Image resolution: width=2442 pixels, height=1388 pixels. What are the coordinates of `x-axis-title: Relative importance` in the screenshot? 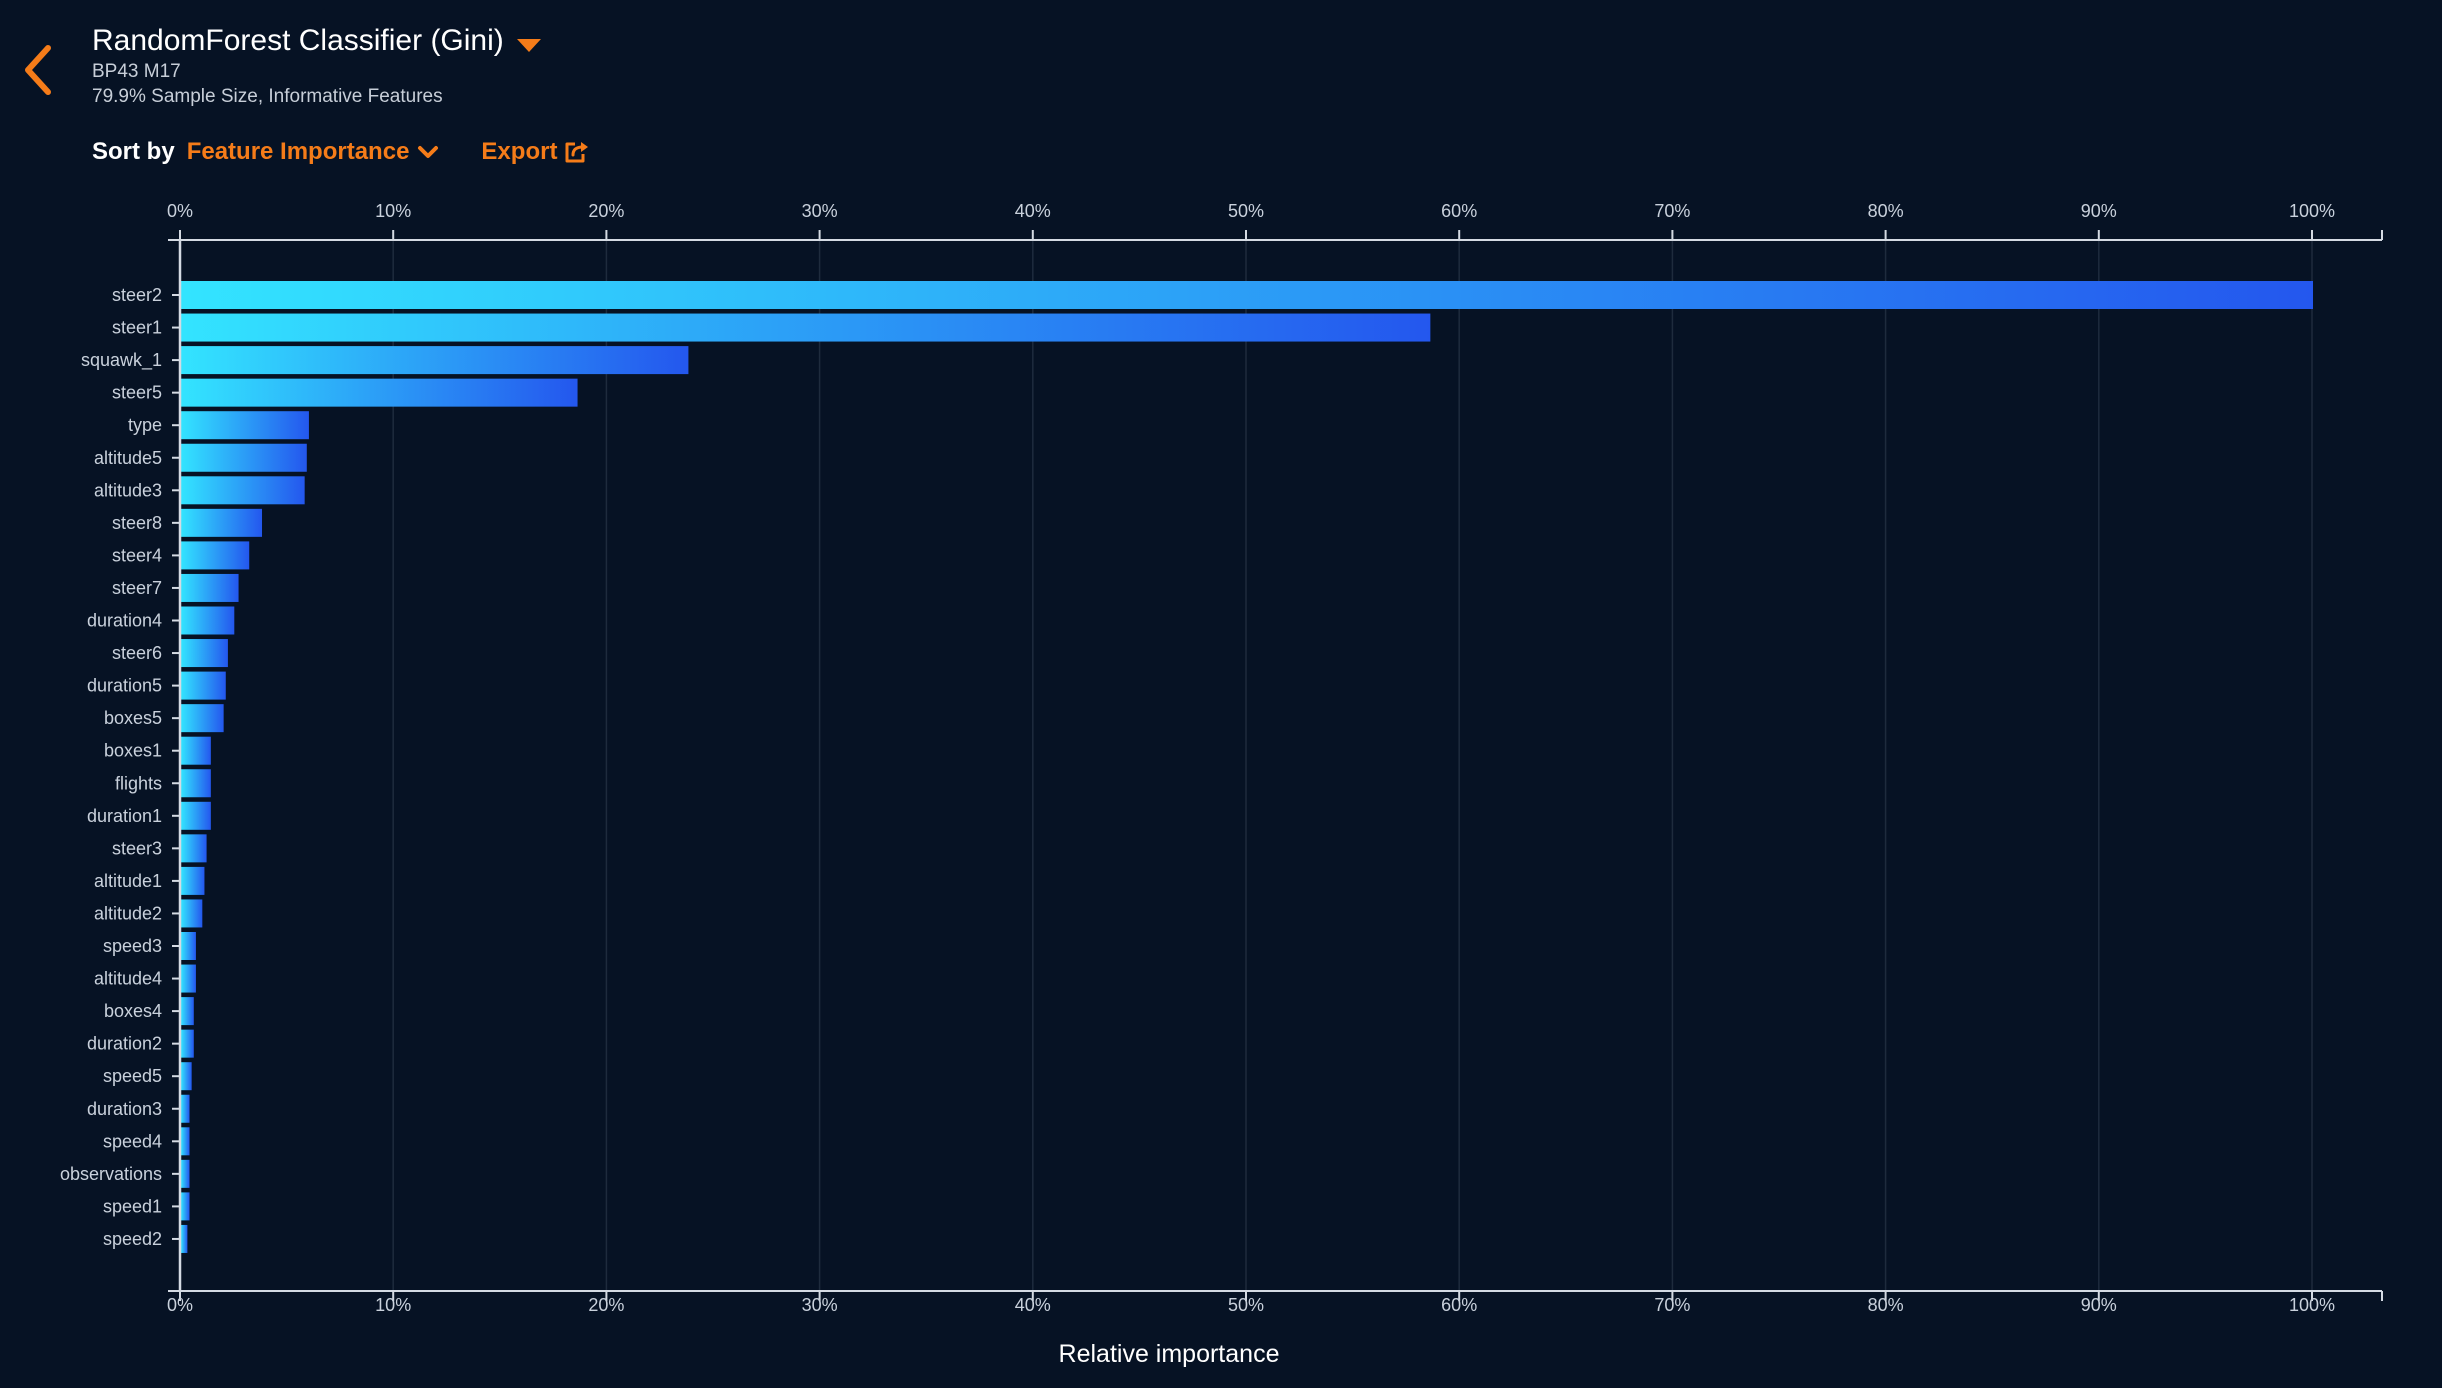 It's located at (1169, 1354).